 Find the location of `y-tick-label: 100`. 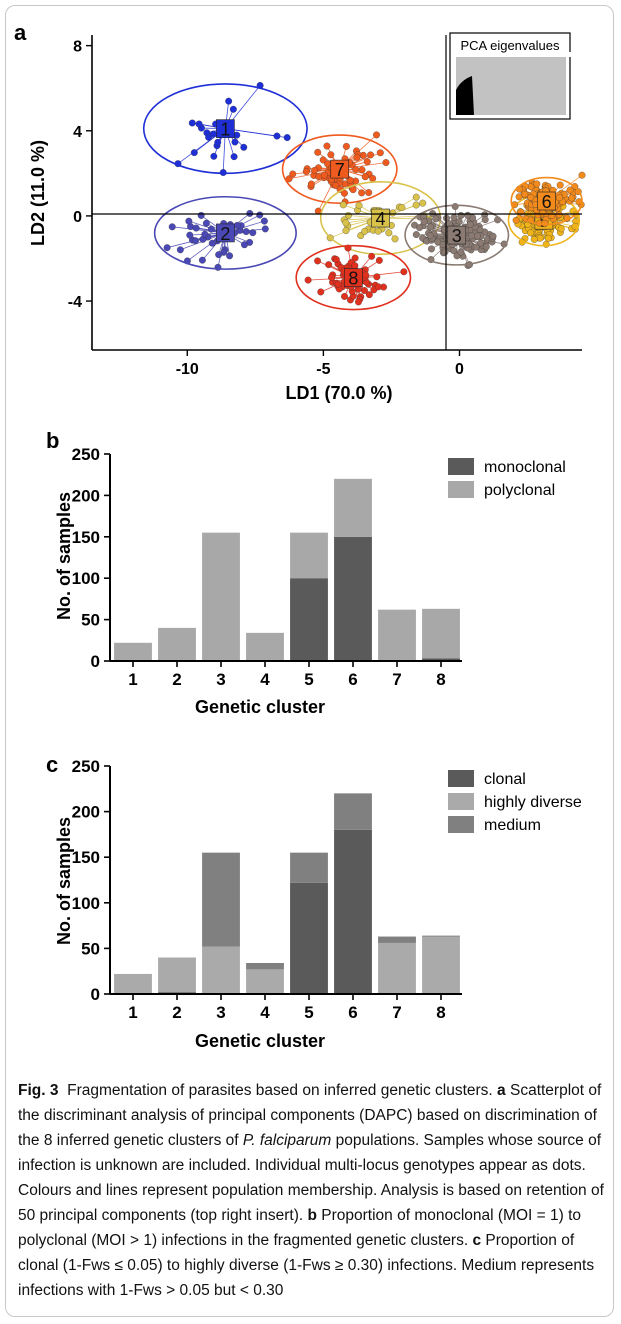

y-tick-label: 100 is located at coordinates (86, 903).